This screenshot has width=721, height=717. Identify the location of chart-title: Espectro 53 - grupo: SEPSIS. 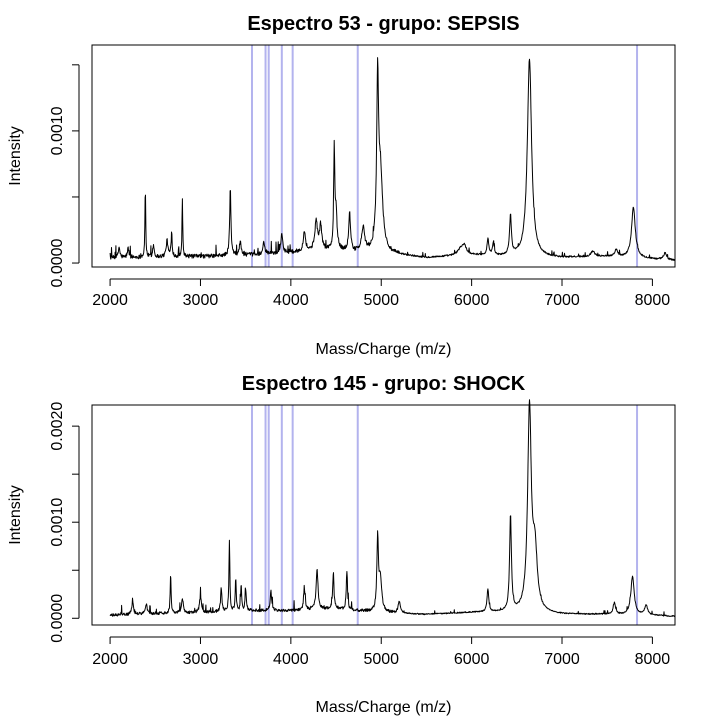
(383, 24).